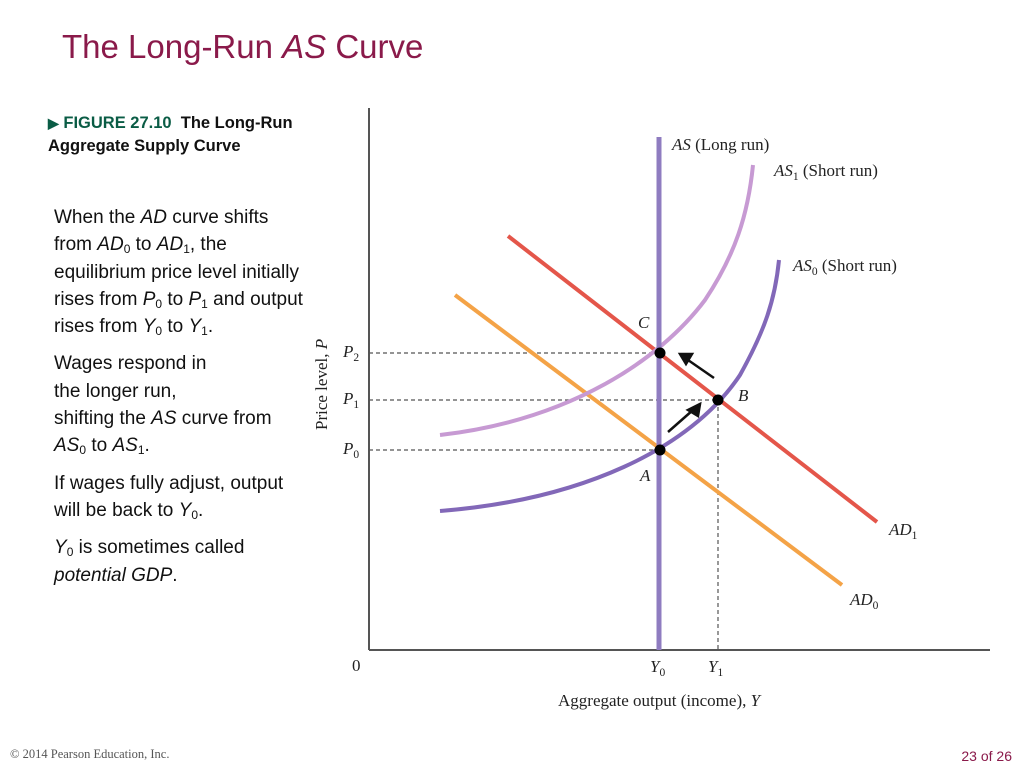 The width and height of the screenshot is (1024, 768). What do you see at coordinates (149, 561) in the screenshot?
I see `paragraph-4: Y0 is sometimes called potential GDP.` at bounding box center [149, 561].